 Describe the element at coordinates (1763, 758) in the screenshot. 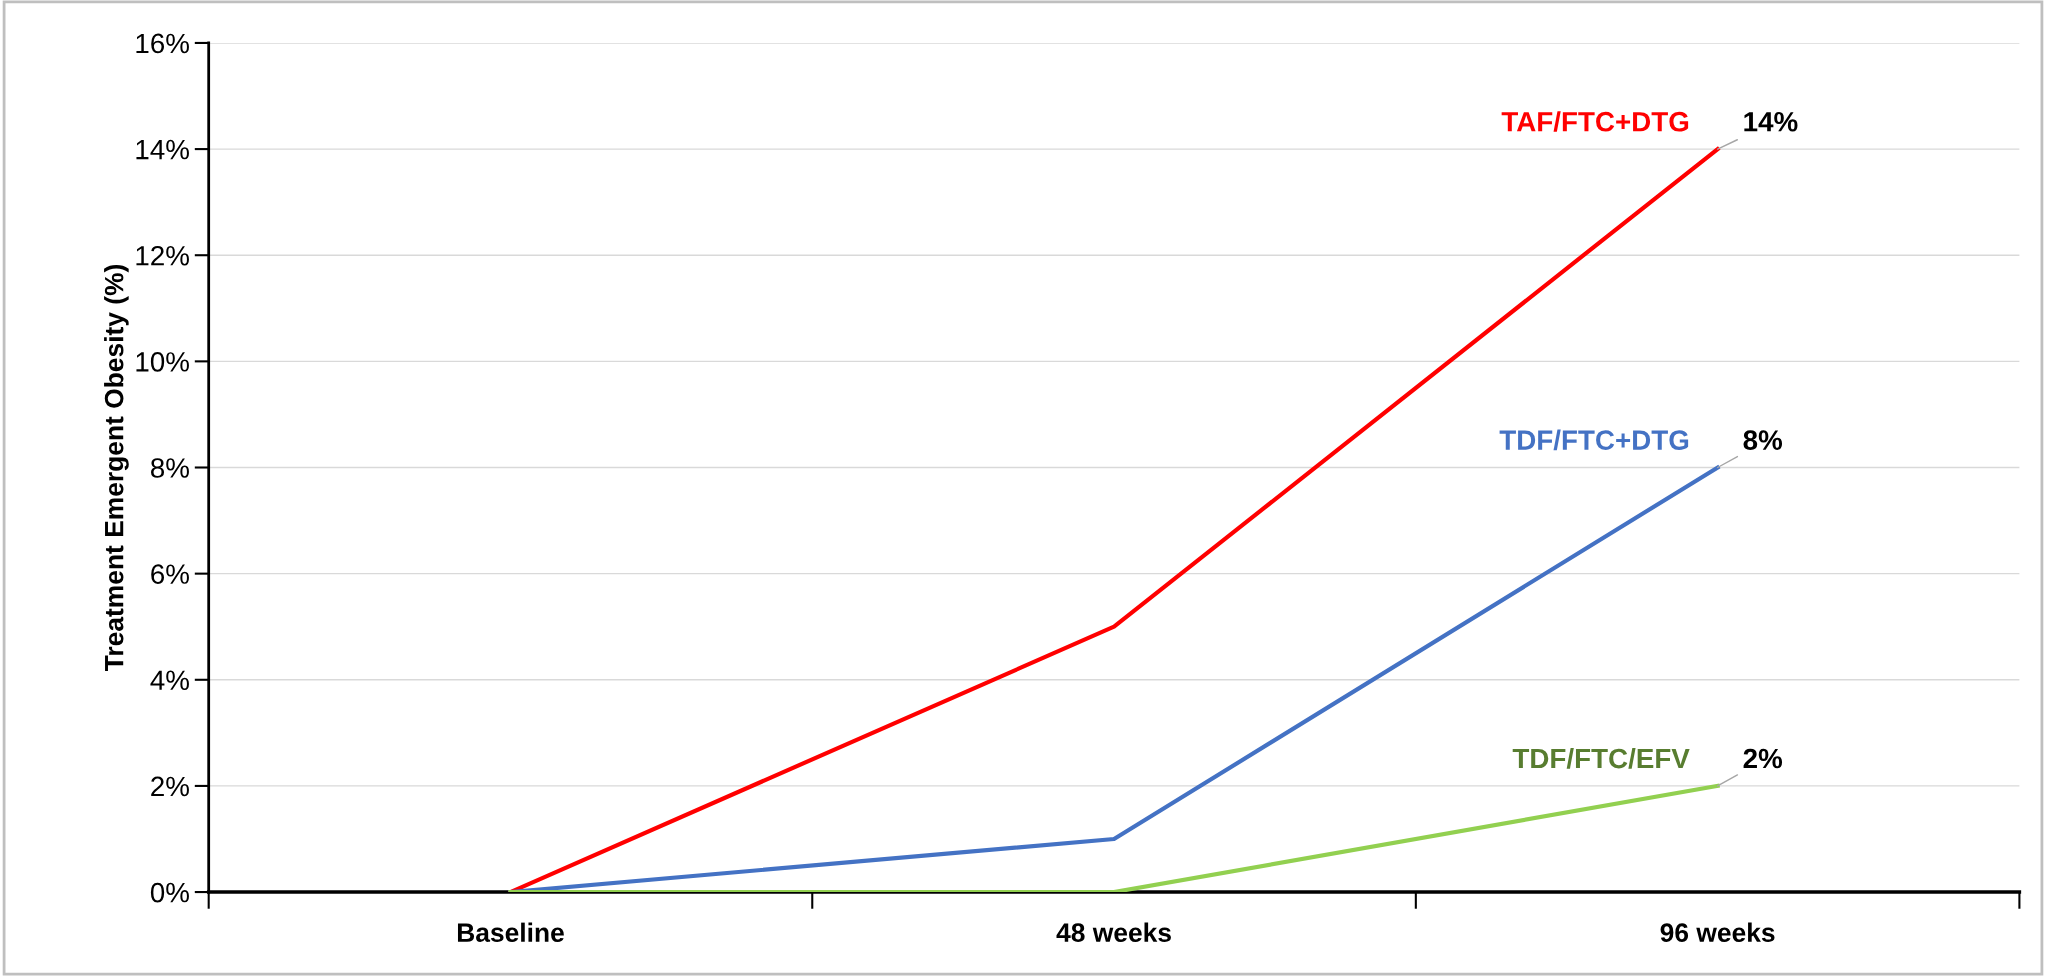

I see `data-label: 2%` at that location.